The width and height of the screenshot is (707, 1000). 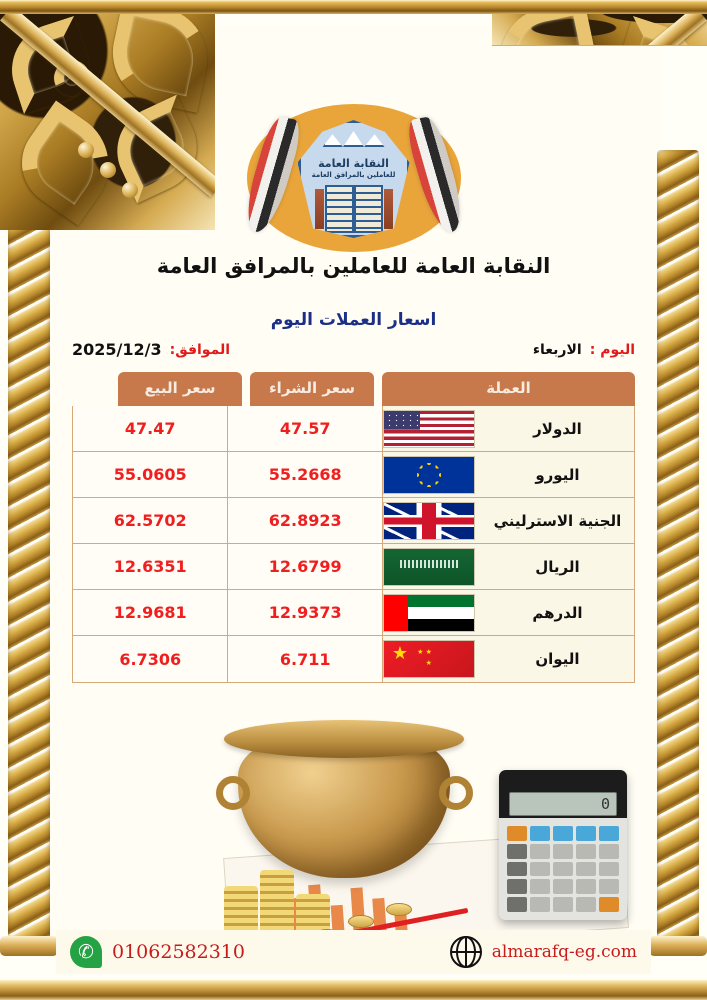 What do you see at coordinates (150, 474) in the screenshot?
I see `cell-sell-rate: 55.0605` at bounding box center [150, 474].